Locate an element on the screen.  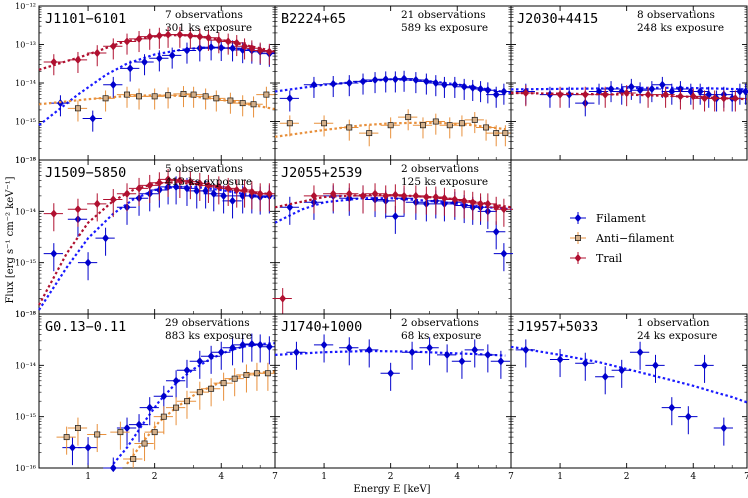
panel-title: G0.13−0.11 is located at coordinates (85, 327).